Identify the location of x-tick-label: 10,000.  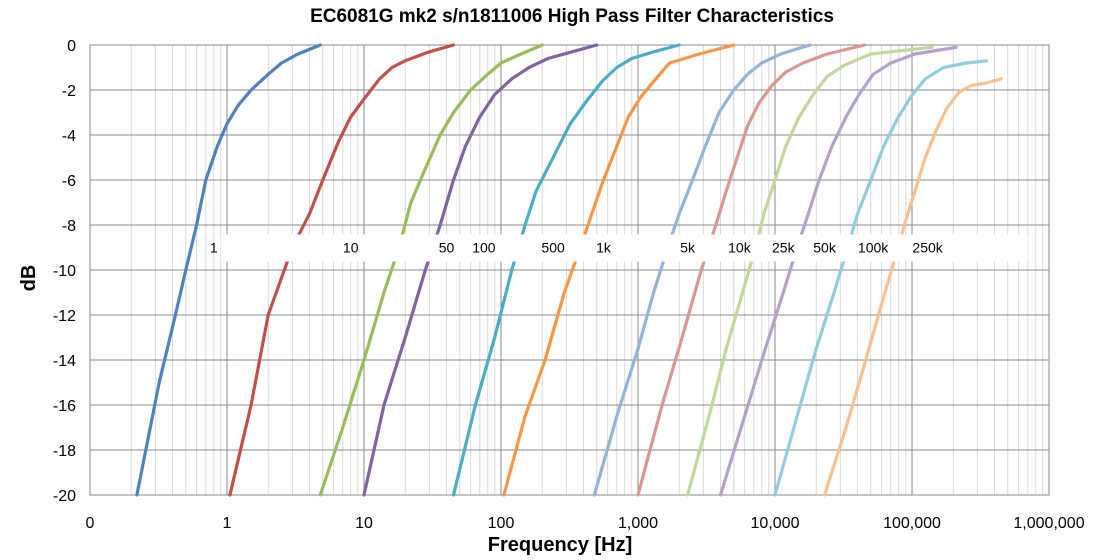
(775, 523).